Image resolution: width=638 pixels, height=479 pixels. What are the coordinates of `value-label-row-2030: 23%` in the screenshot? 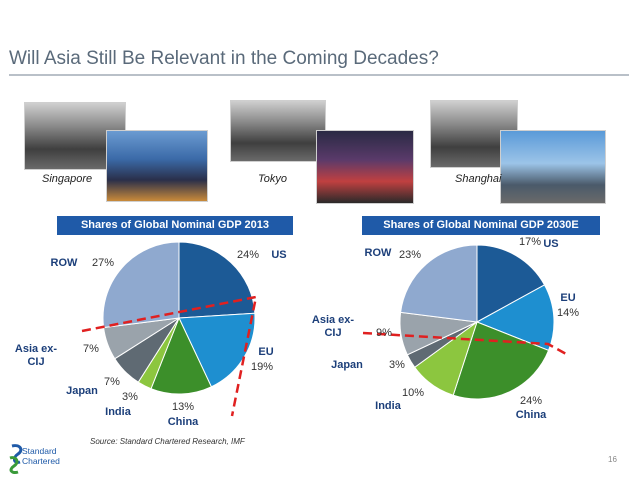 It's located at (410, 255).